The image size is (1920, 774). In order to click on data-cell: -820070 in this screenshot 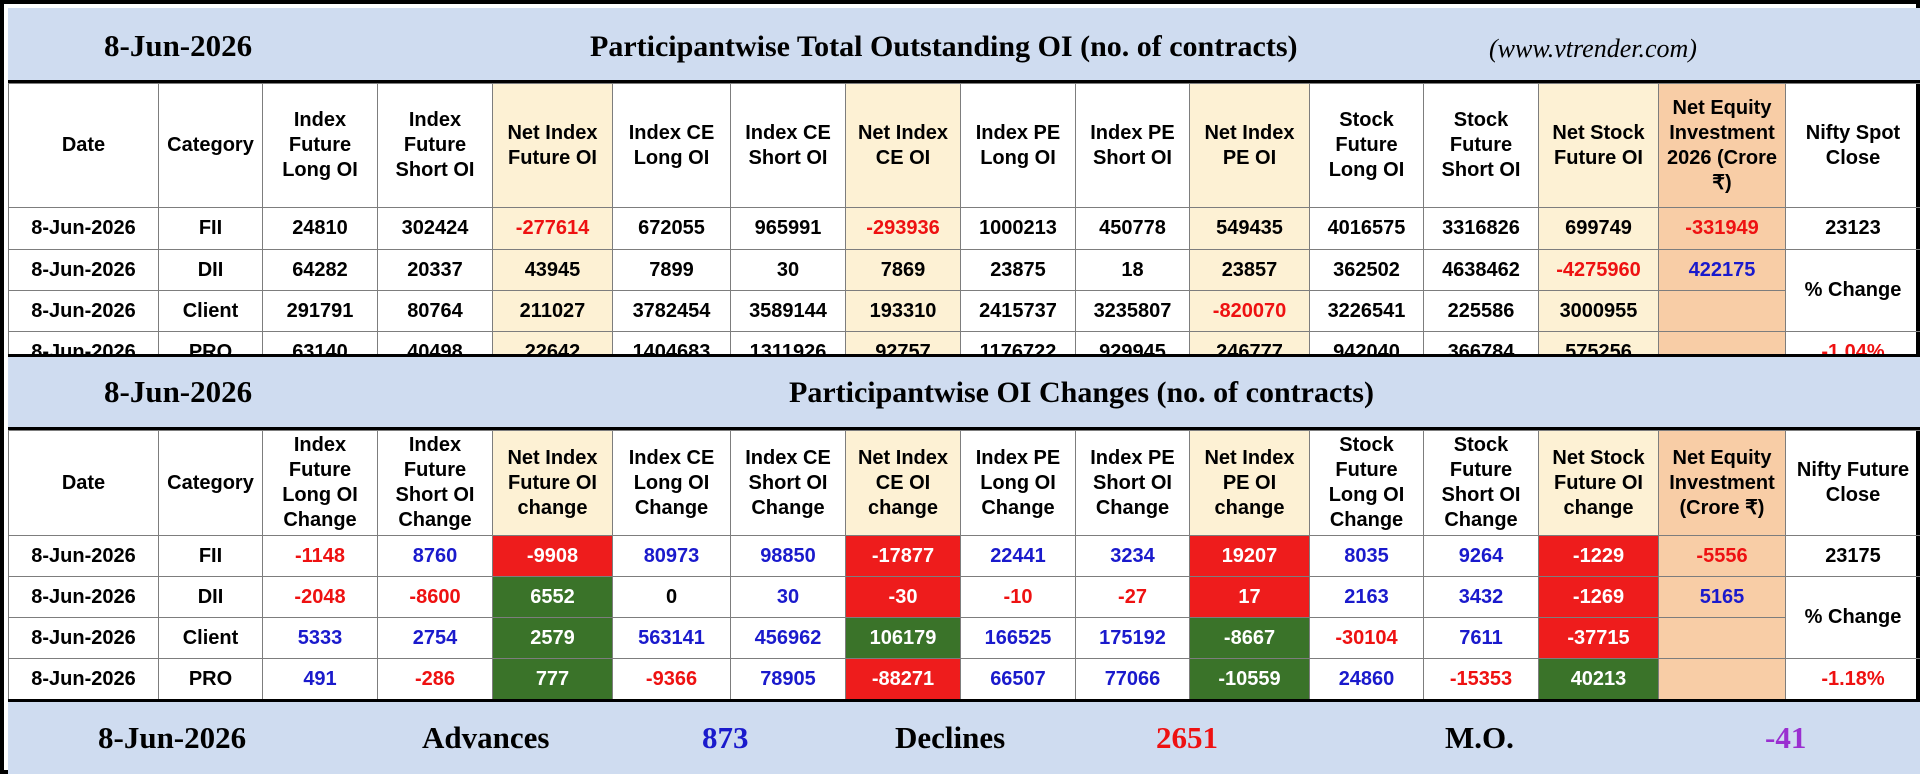, I will do `click(1249, 311)`.